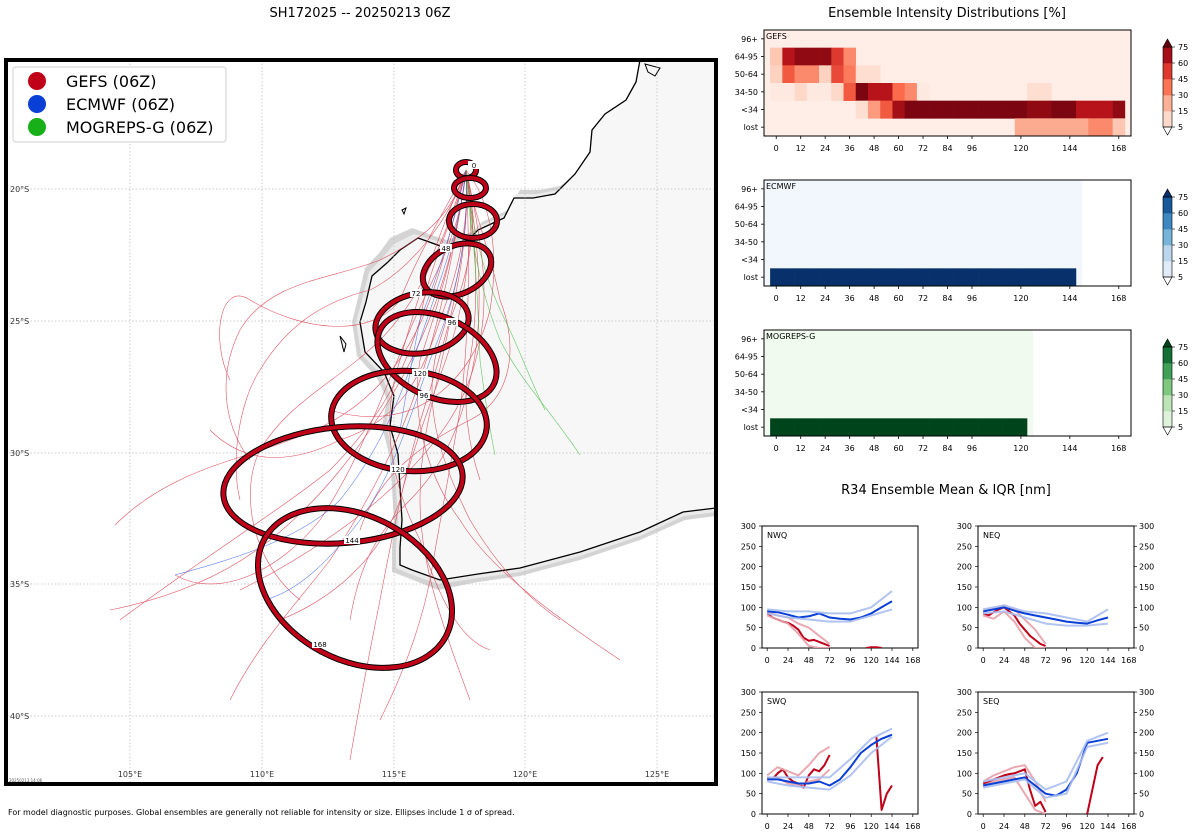 The height and width of the screenshot is (840, 1200). Describe the element at coordinates (37, 127) in the screenshot. I see `mogreps-legend-marker` at that location.